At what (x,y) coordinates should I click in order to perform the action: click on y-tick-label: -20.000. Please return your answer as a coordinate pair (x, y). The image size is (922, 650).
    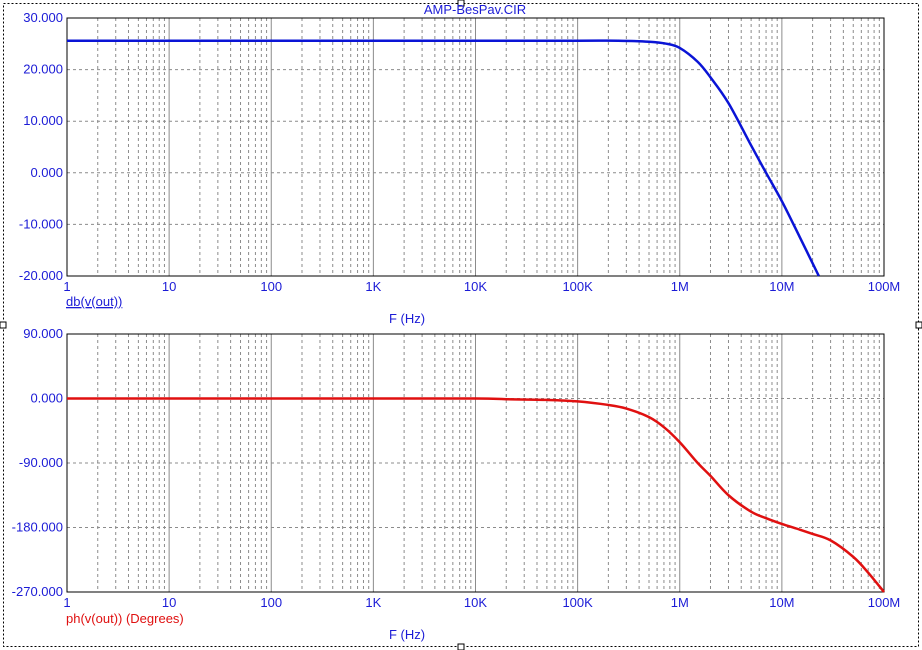
    Looking at the image, I should click on (41, 275).